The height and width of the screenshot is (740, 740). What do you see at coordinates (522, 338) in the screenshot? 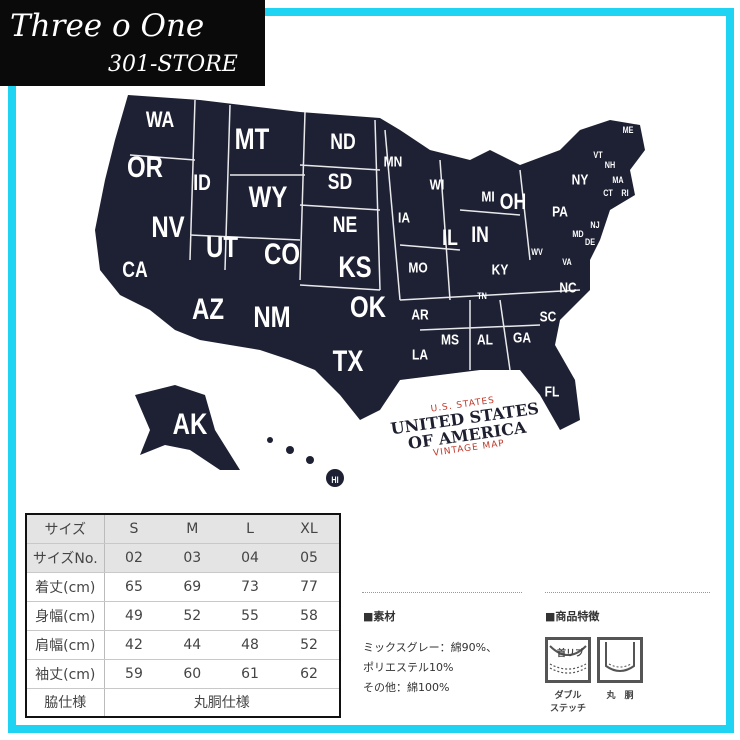
I see `state-label-ga: GA` at bounding box center [522, 338].